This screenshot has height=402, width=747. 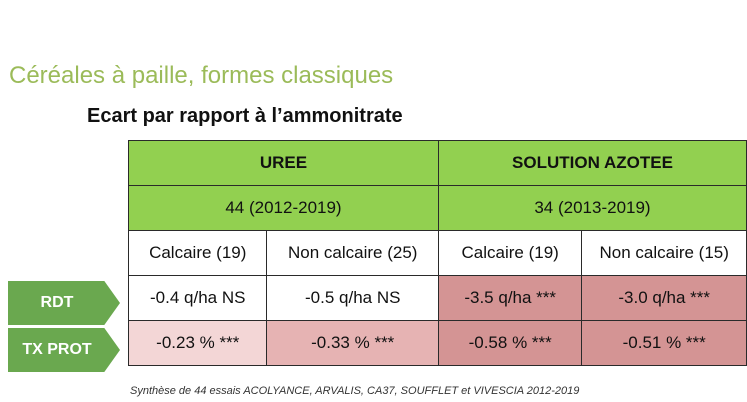 What do you see at coordinates (245, 116) in the screenshot?
I see `table-subtitle: Ecart par rapport à l’ammonitrate` at bounding box center [245, 116].